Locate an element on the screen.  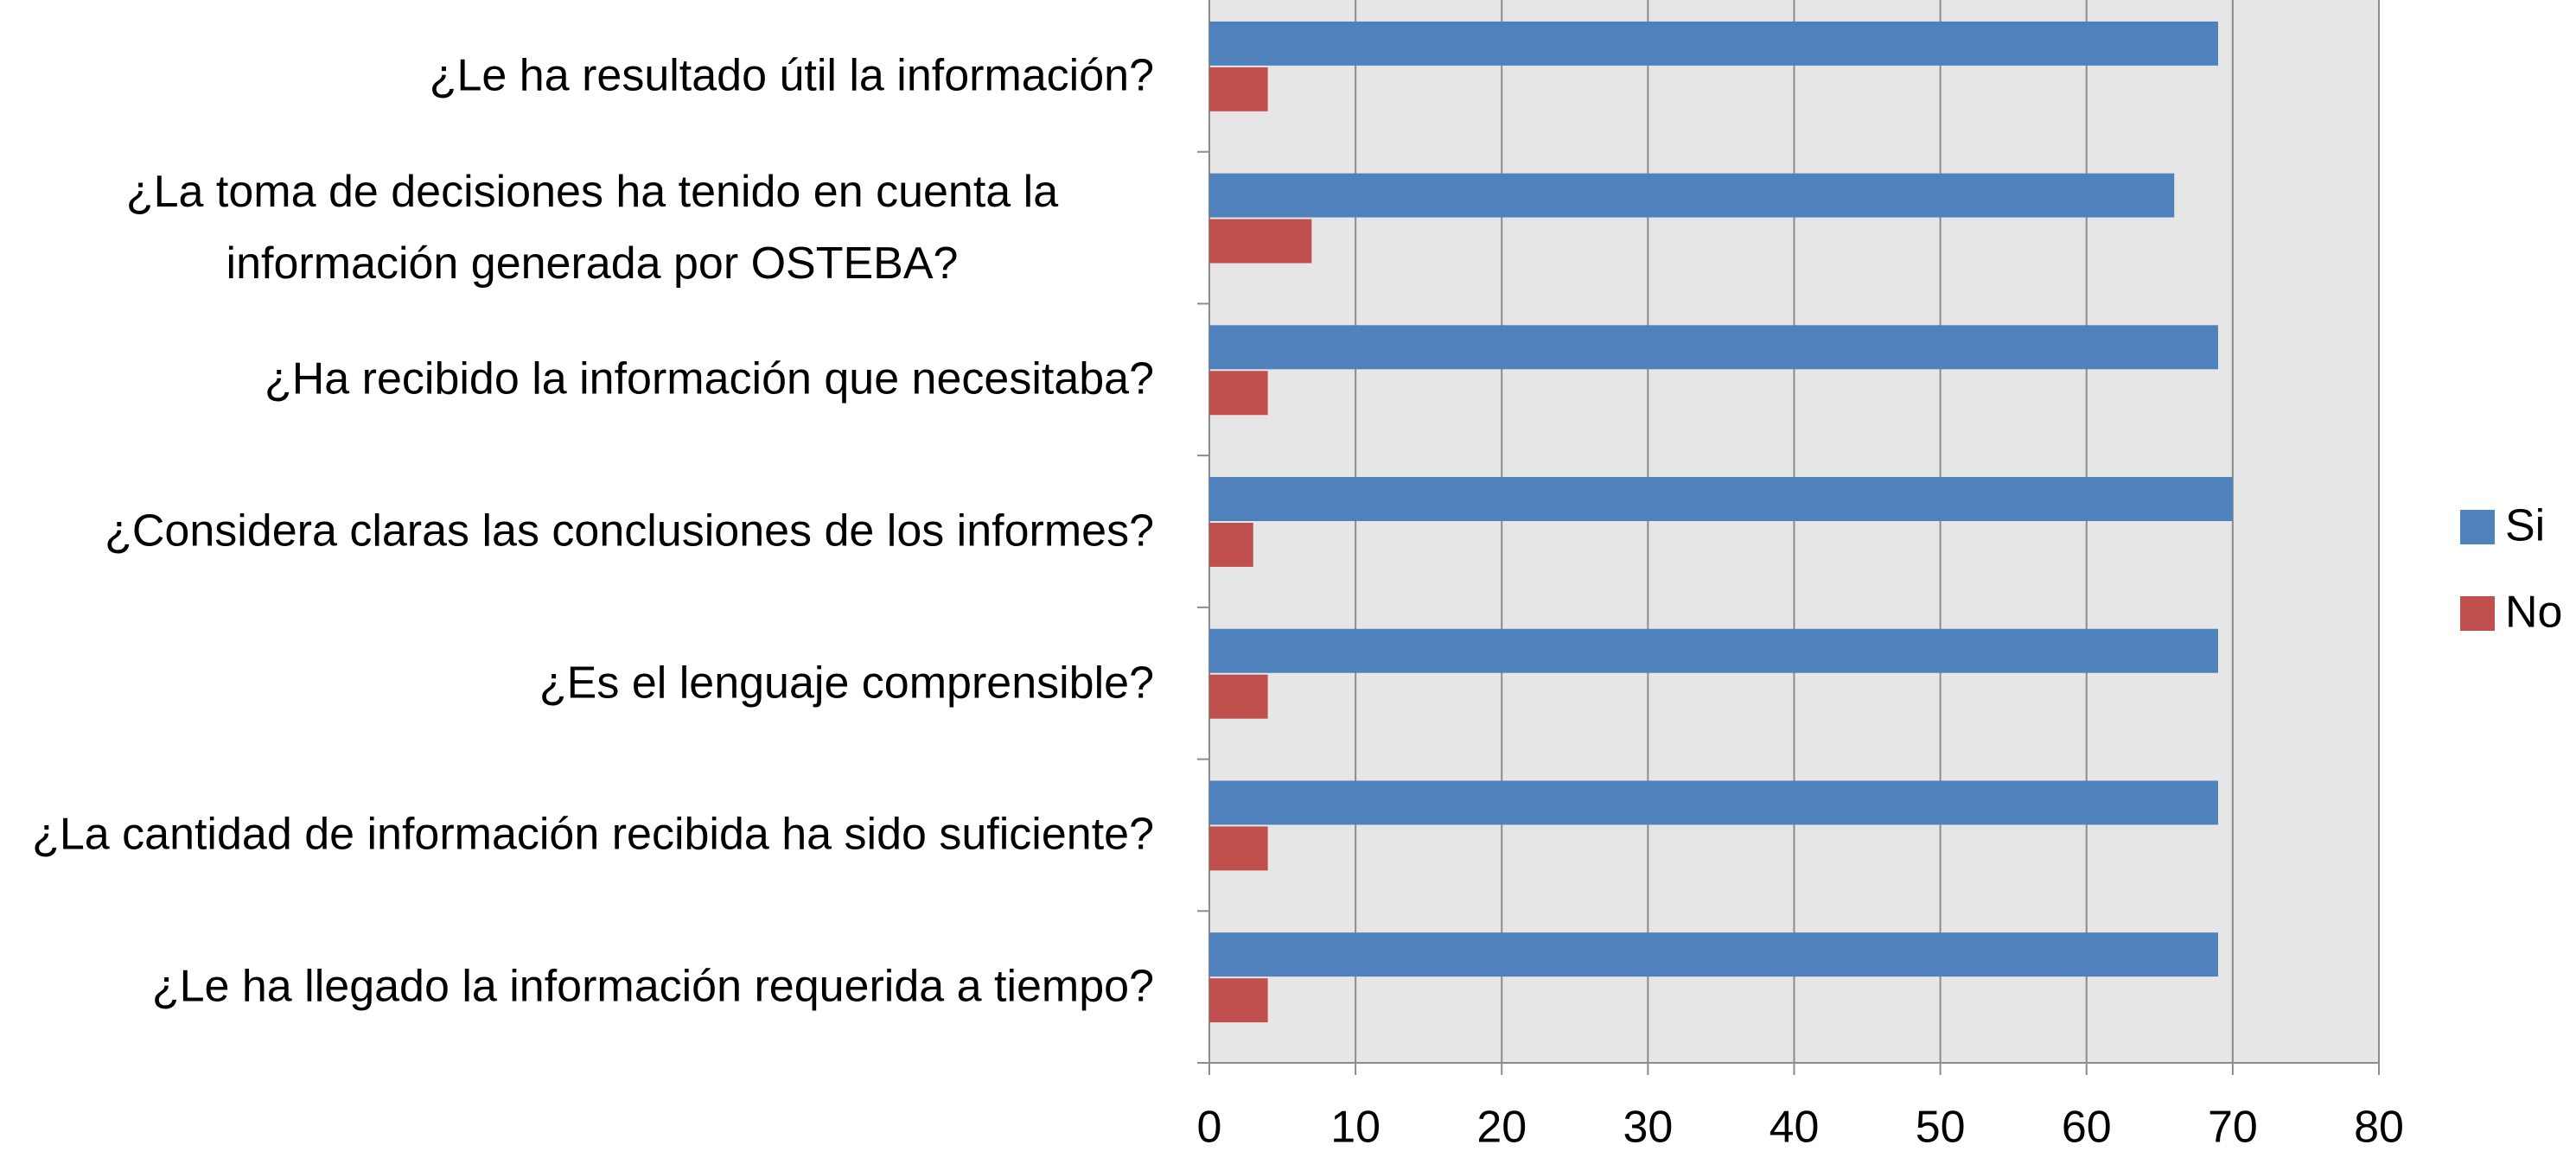
x-tick-label: 50 is located at coordinates (1941, 1127).